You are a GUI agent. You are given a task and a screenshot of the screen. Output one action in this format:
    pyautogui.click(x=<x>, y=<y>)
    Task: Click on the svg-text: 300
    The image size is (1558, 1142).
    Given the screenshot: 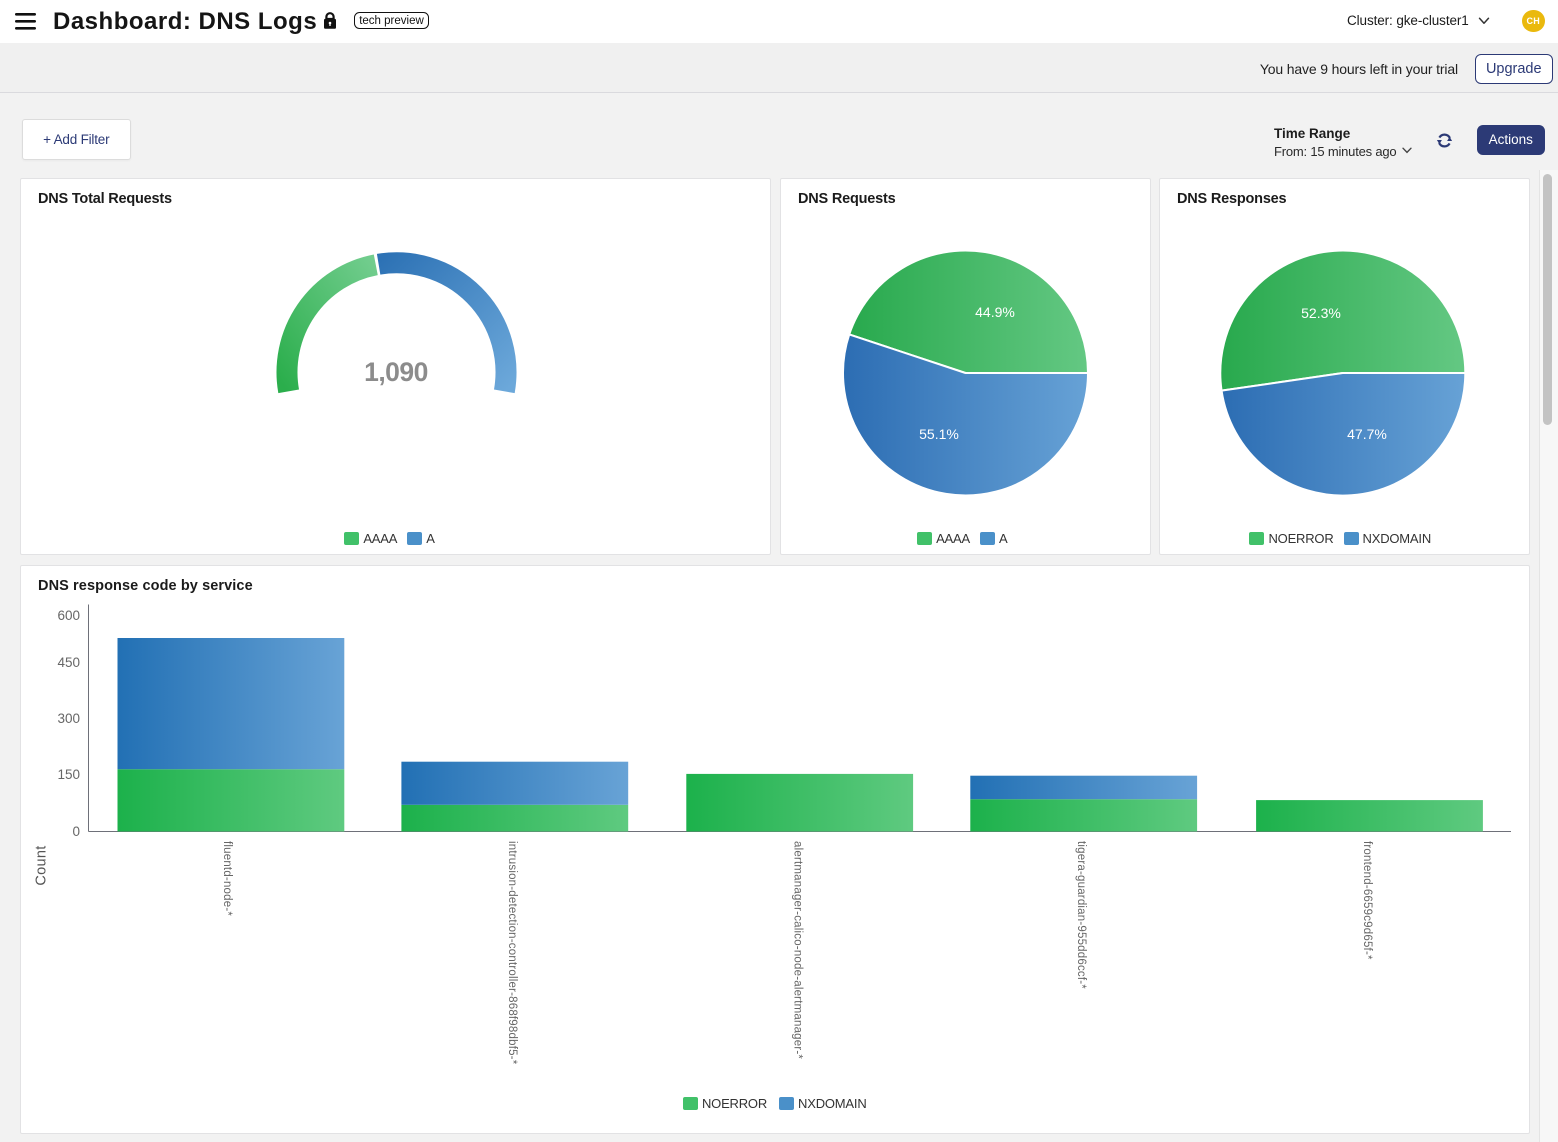 What is the action you would take?
    pyautogui.click(x=68, y=718)
    